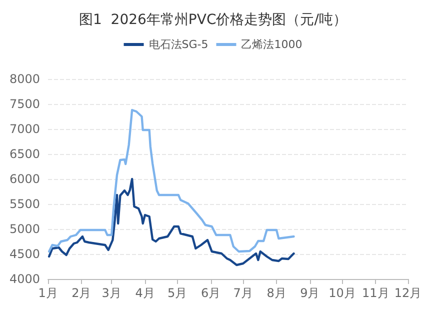 The width and height of the screenshot is (426, 316). Describe the element at coordinates (178, 44) in the screenshot. I see `legend-label: 电石法SG-5` at that location.